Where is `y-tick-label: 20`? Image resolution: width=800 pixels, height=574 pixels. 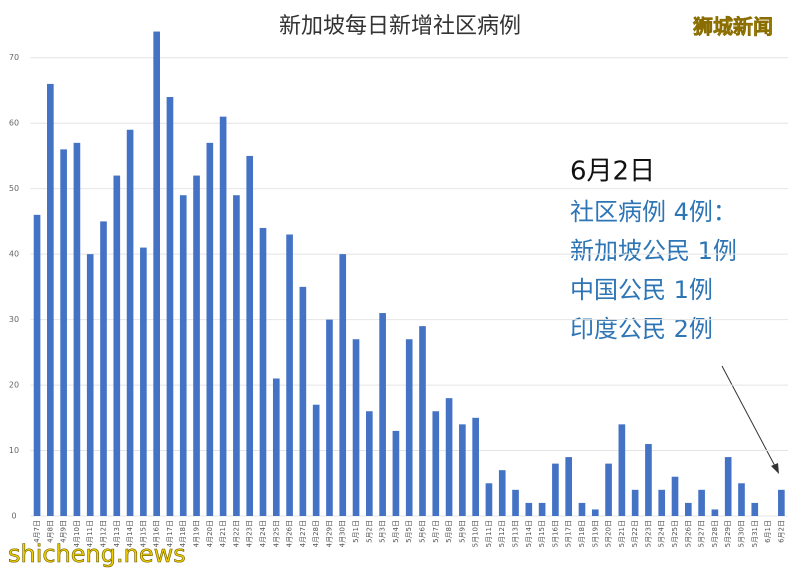
y-tick-label: 20 is located at coordinates (14, 385).